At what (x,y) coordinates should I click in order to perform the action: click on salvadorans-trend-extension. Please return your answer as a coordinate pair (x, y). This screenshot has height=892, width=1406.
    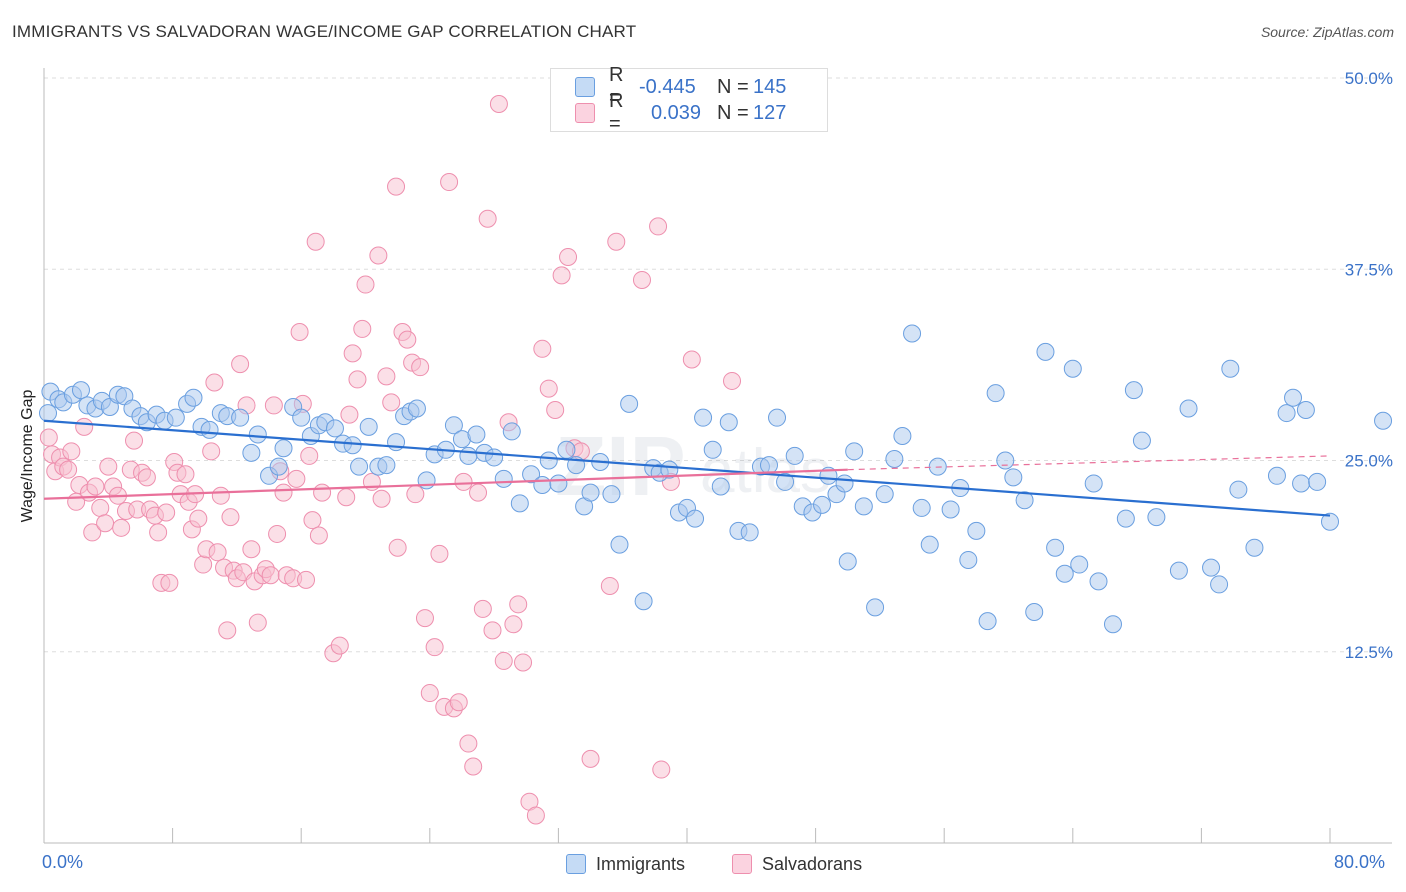
    Looking at the image, I should click on (1089, 463).